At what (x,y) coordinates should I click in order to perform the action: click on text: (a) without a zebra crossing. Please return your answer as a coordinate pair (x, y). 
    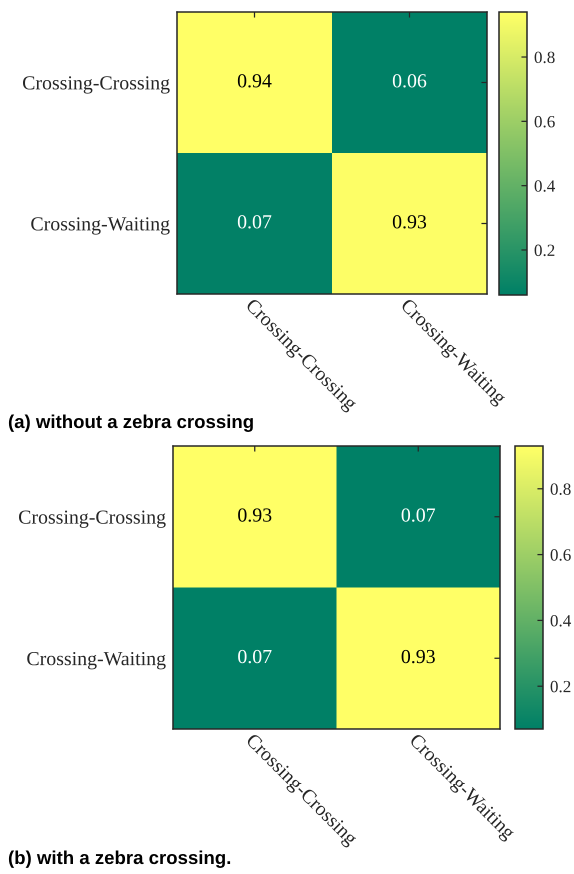
    Looking at the image, I should click on (130, 423).